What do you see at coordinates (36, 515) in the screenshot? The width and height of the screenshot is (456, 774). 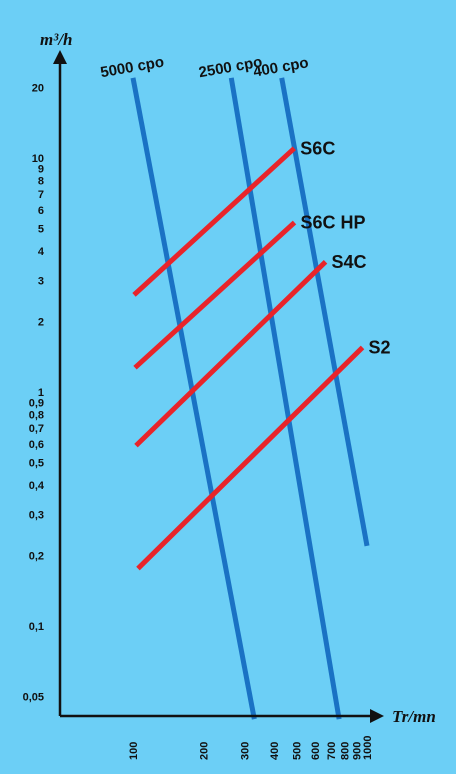 I see `y-tick-label: 0,3` at bounding box center [36, 515].